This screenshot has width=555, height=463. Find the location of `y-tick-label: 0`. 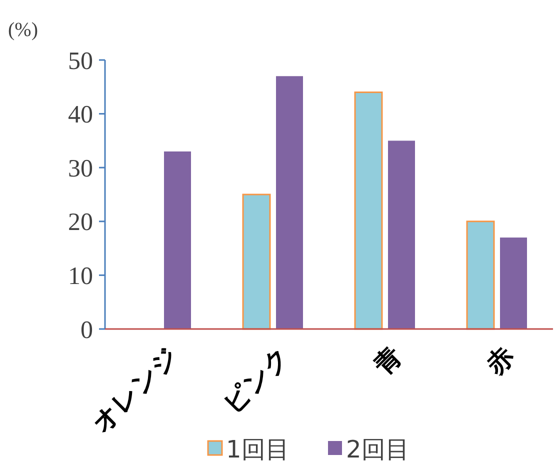

y-tick-label: 0 is located at coordinates (86, 330).